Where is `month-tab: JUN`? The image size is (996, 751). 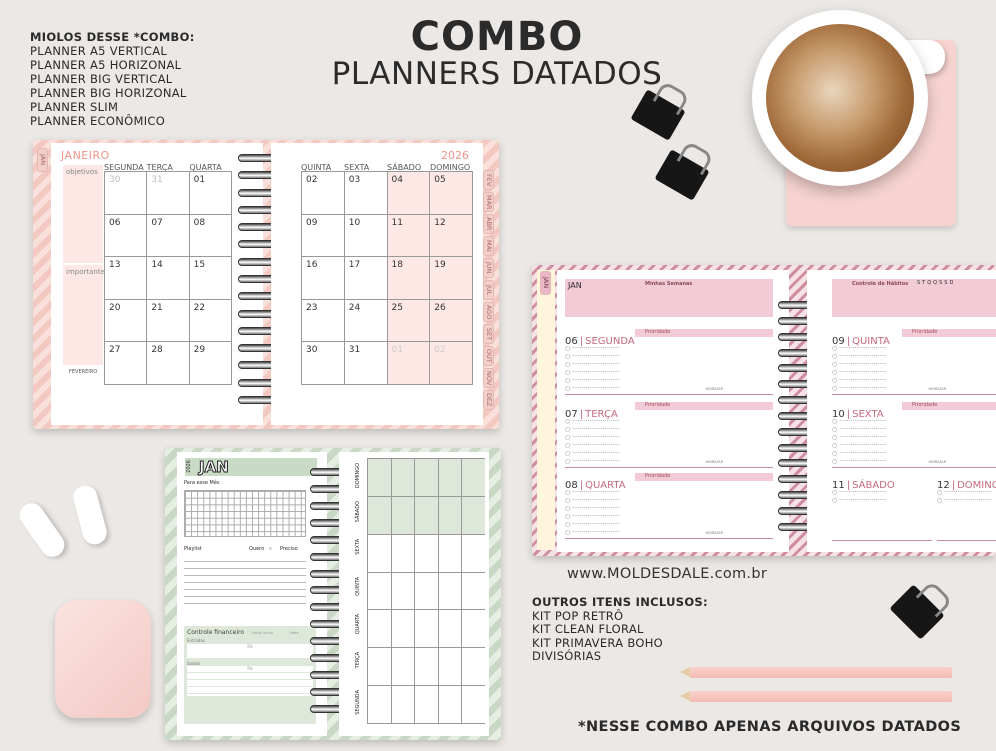
month-tab: JUN is located at coordinates (488, 268).